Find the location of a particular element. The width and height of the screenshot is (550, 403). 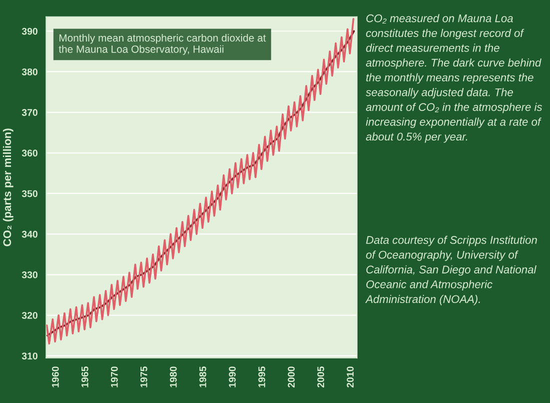

y-tick-label: 360 is located at coordinates (30, 153).